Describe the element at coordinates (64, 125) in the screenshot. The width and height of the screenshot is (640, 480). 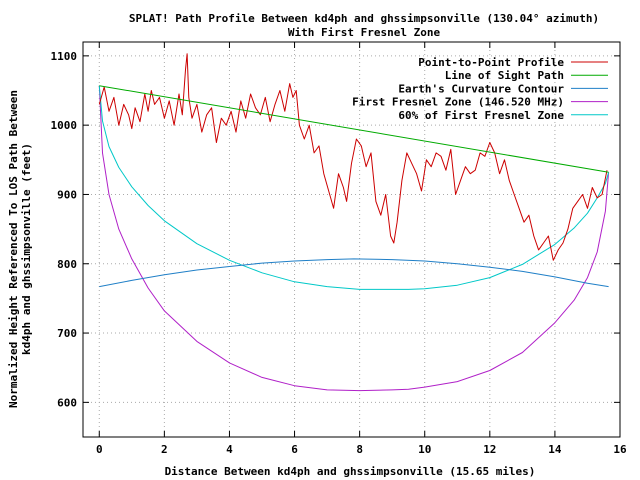
I see `y-tick-label: 1000` at that location.